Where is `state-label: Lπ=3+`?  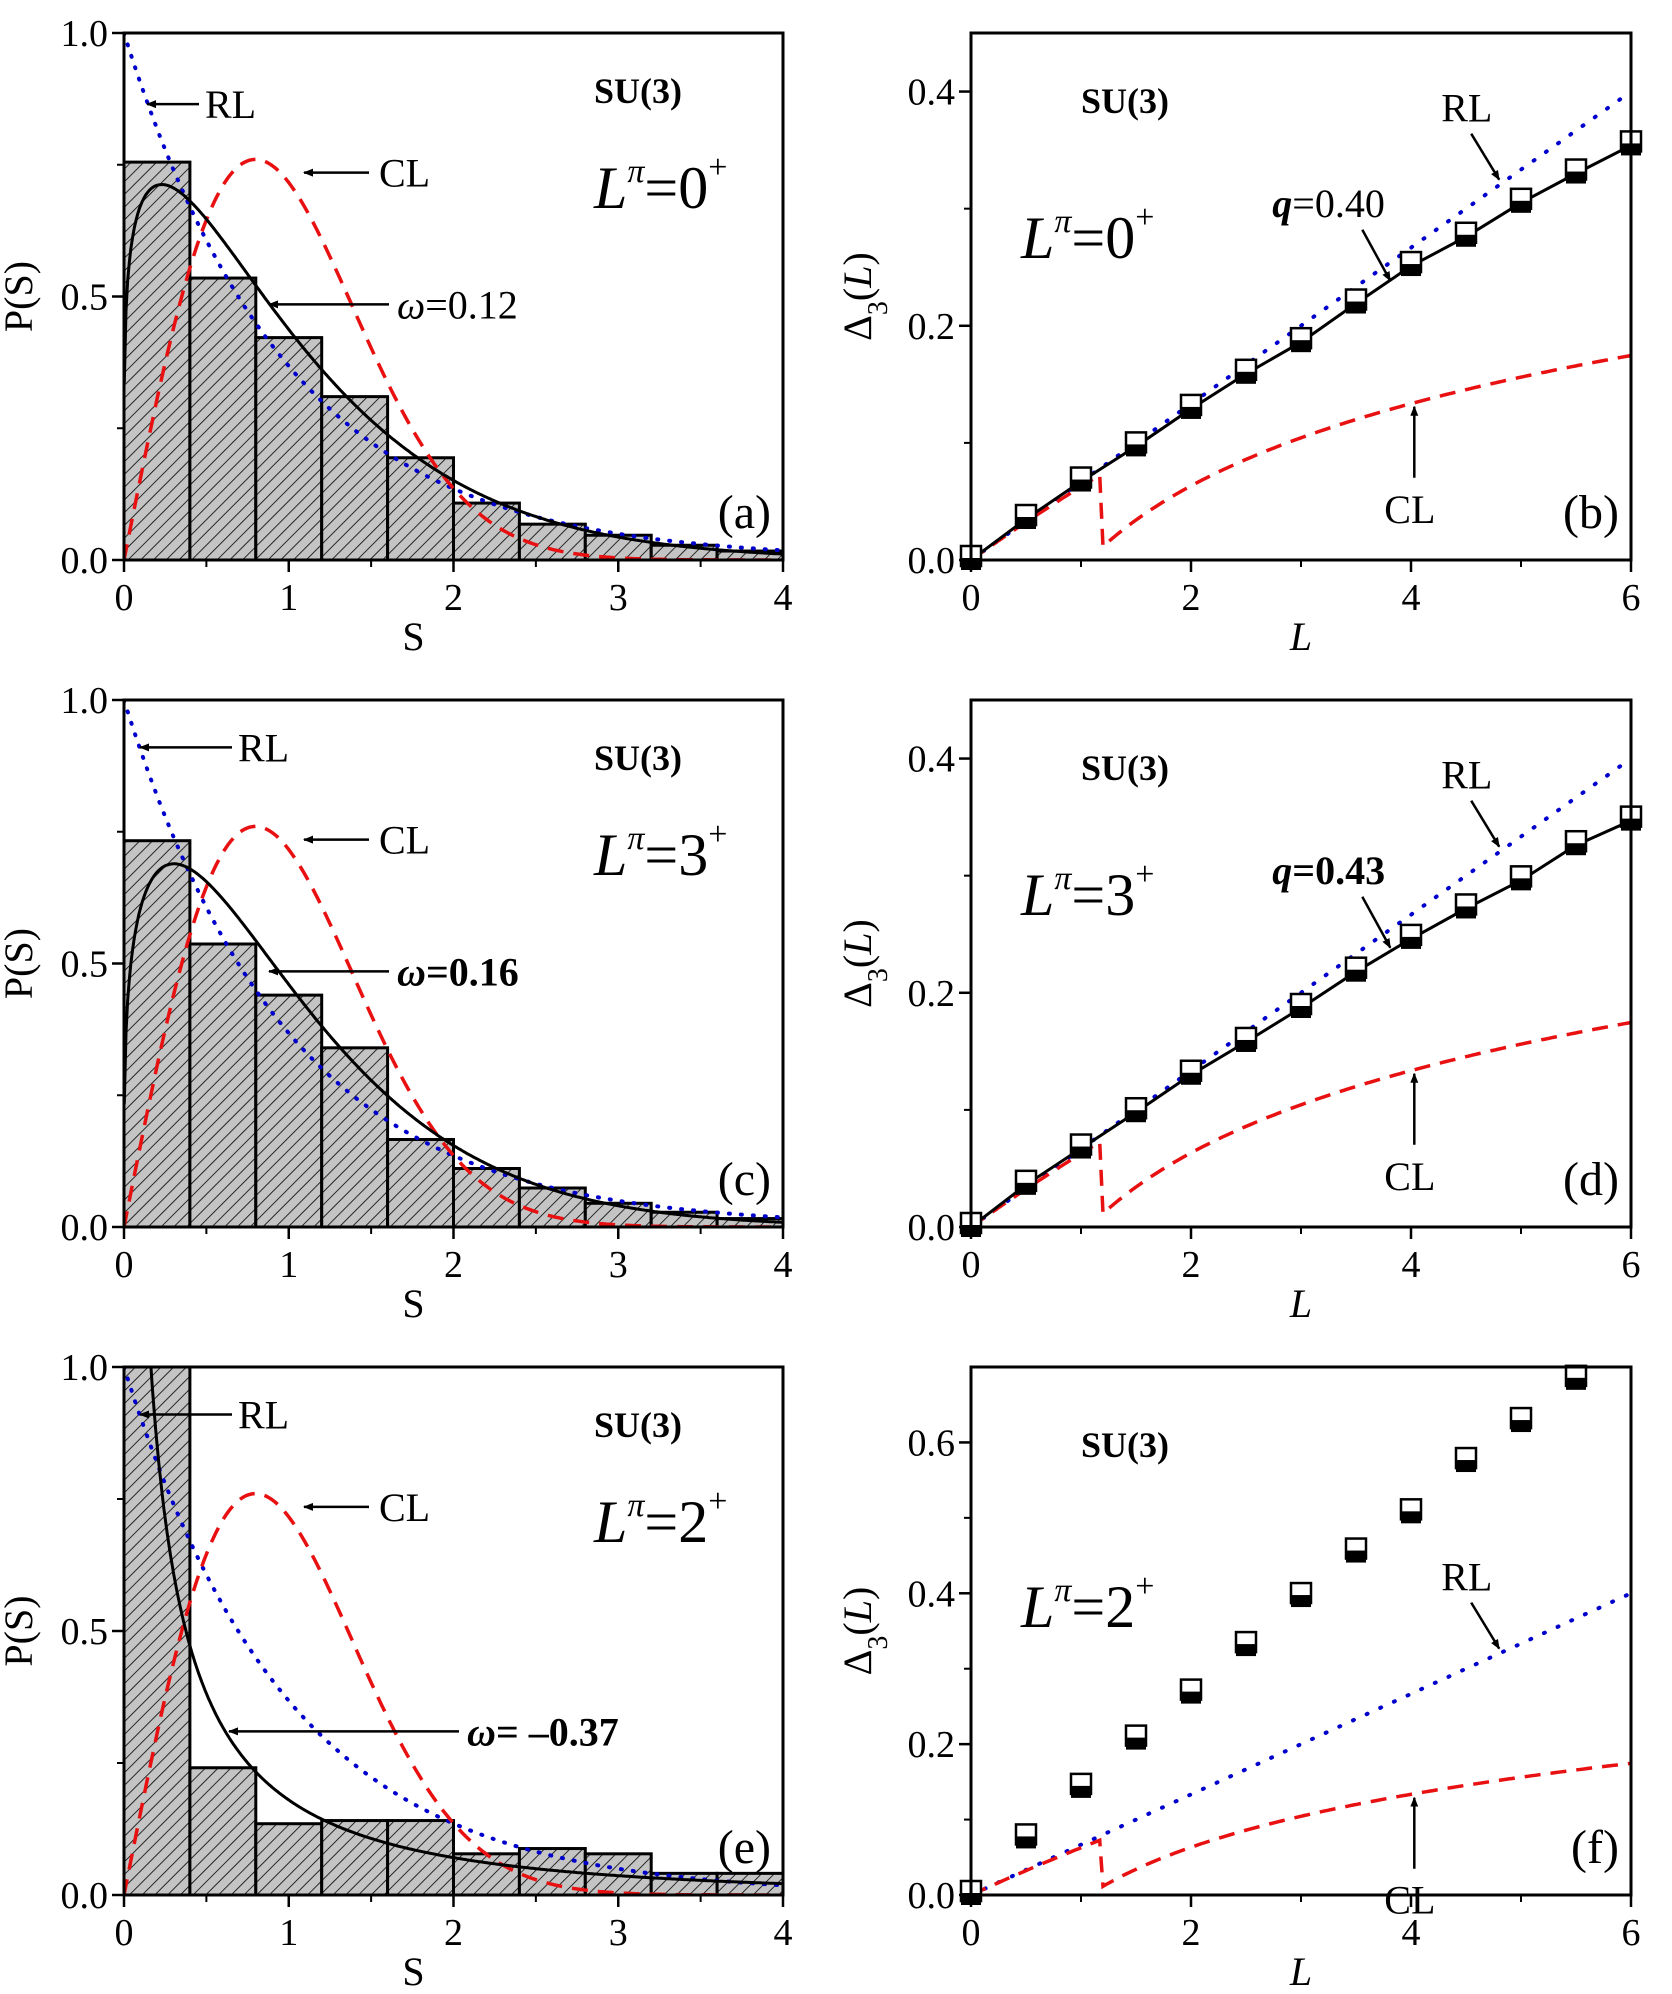 state-label: Lπ=3+ is located at coordinates (1087, 892).